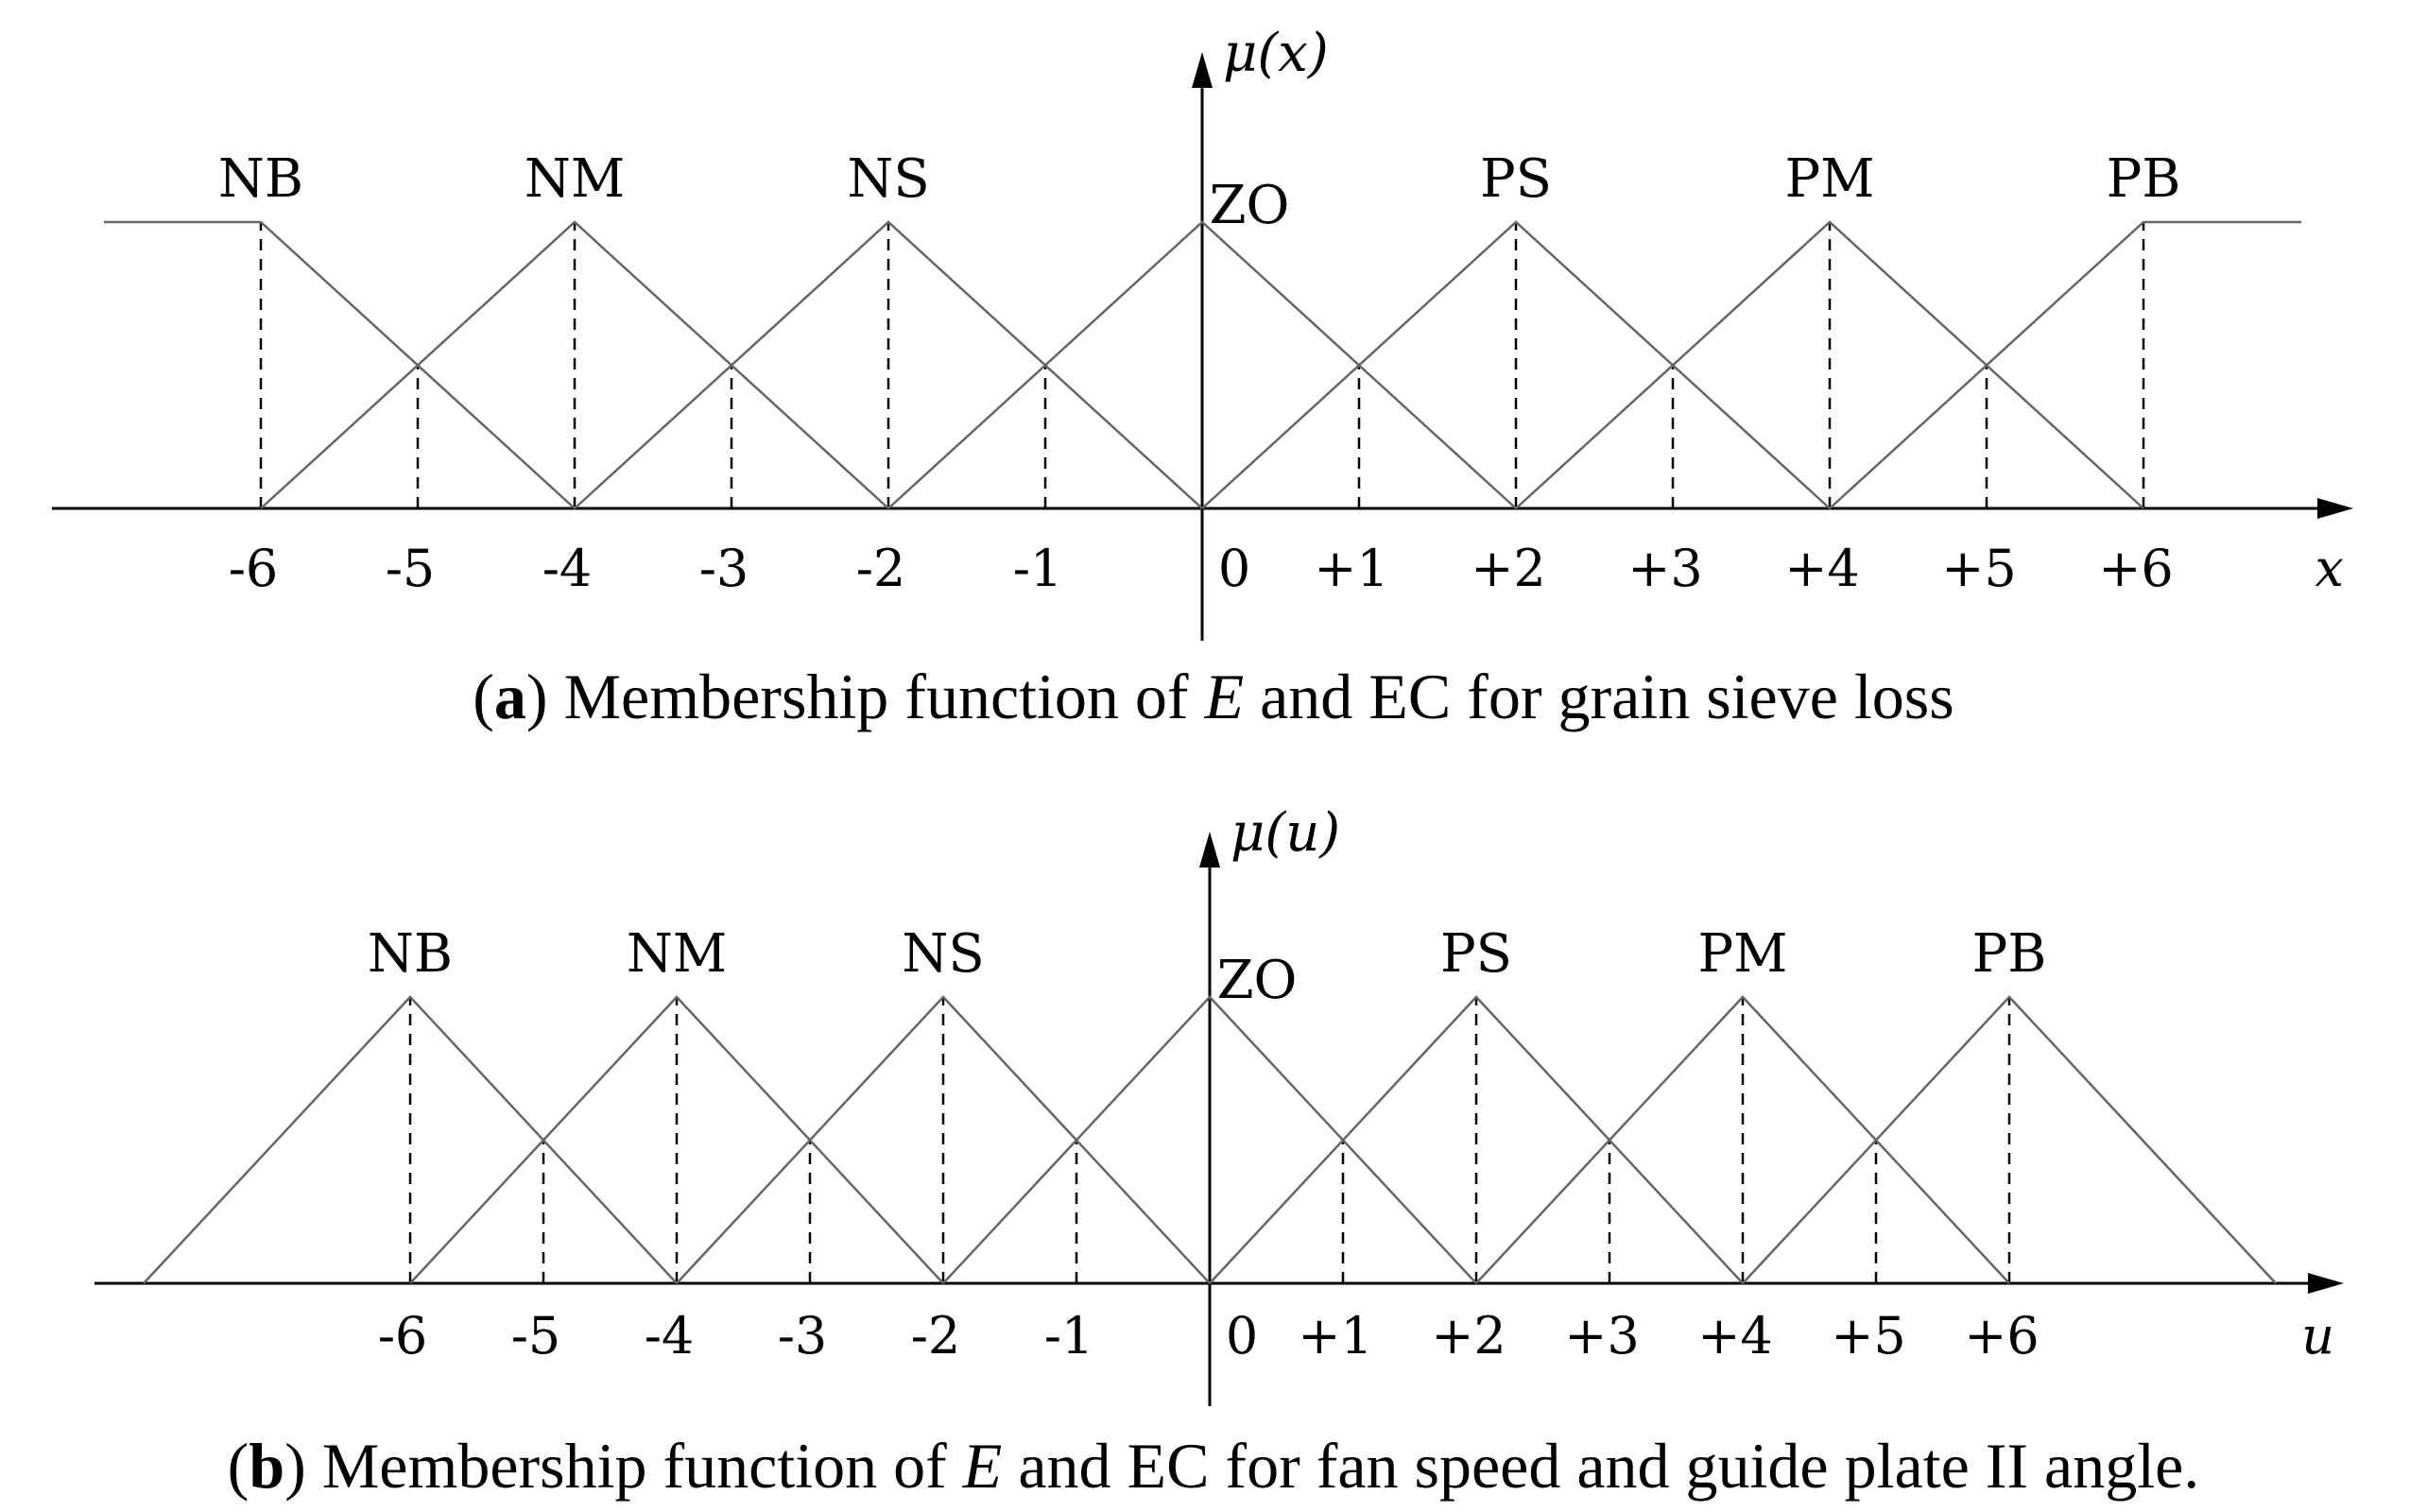  Describe the element at coordinates (1276, 53) in the screenshot. I see `y-axis-label: μ(x)` at that location.